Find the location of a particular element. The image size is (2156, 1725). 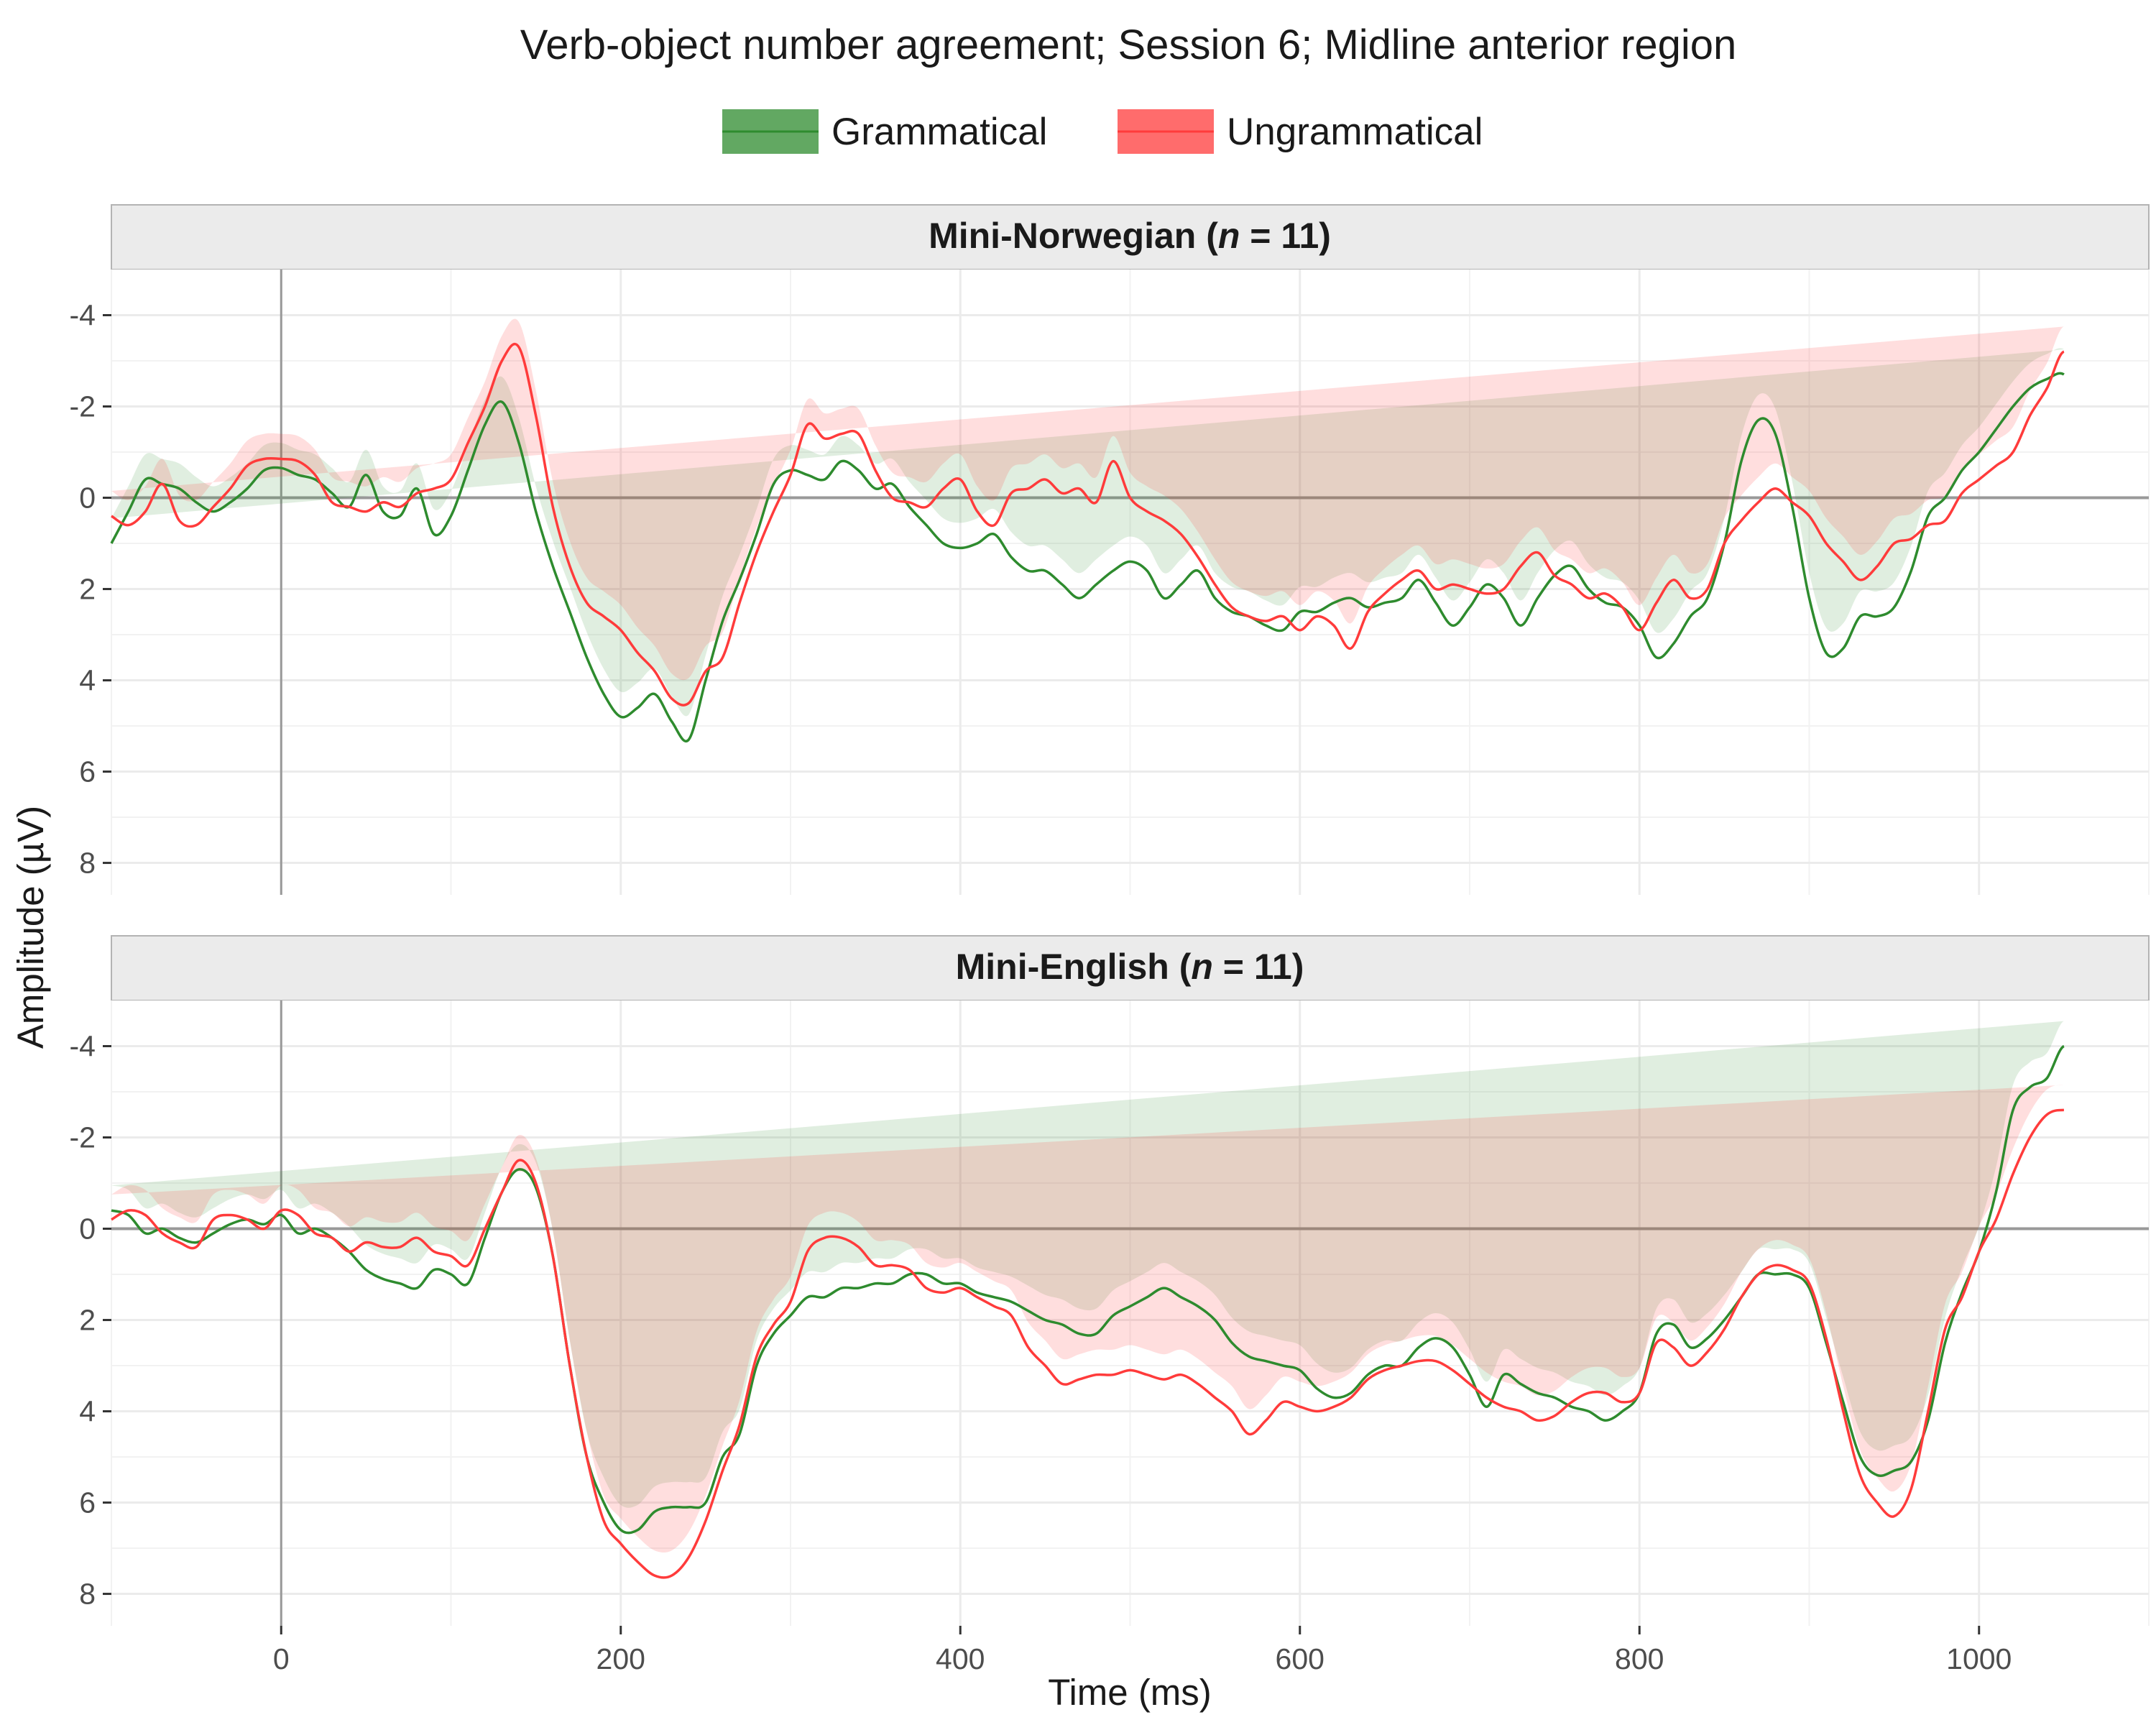

legend-label-ungrammatical: Ungrammatical is located at coordinates (1355, 132).